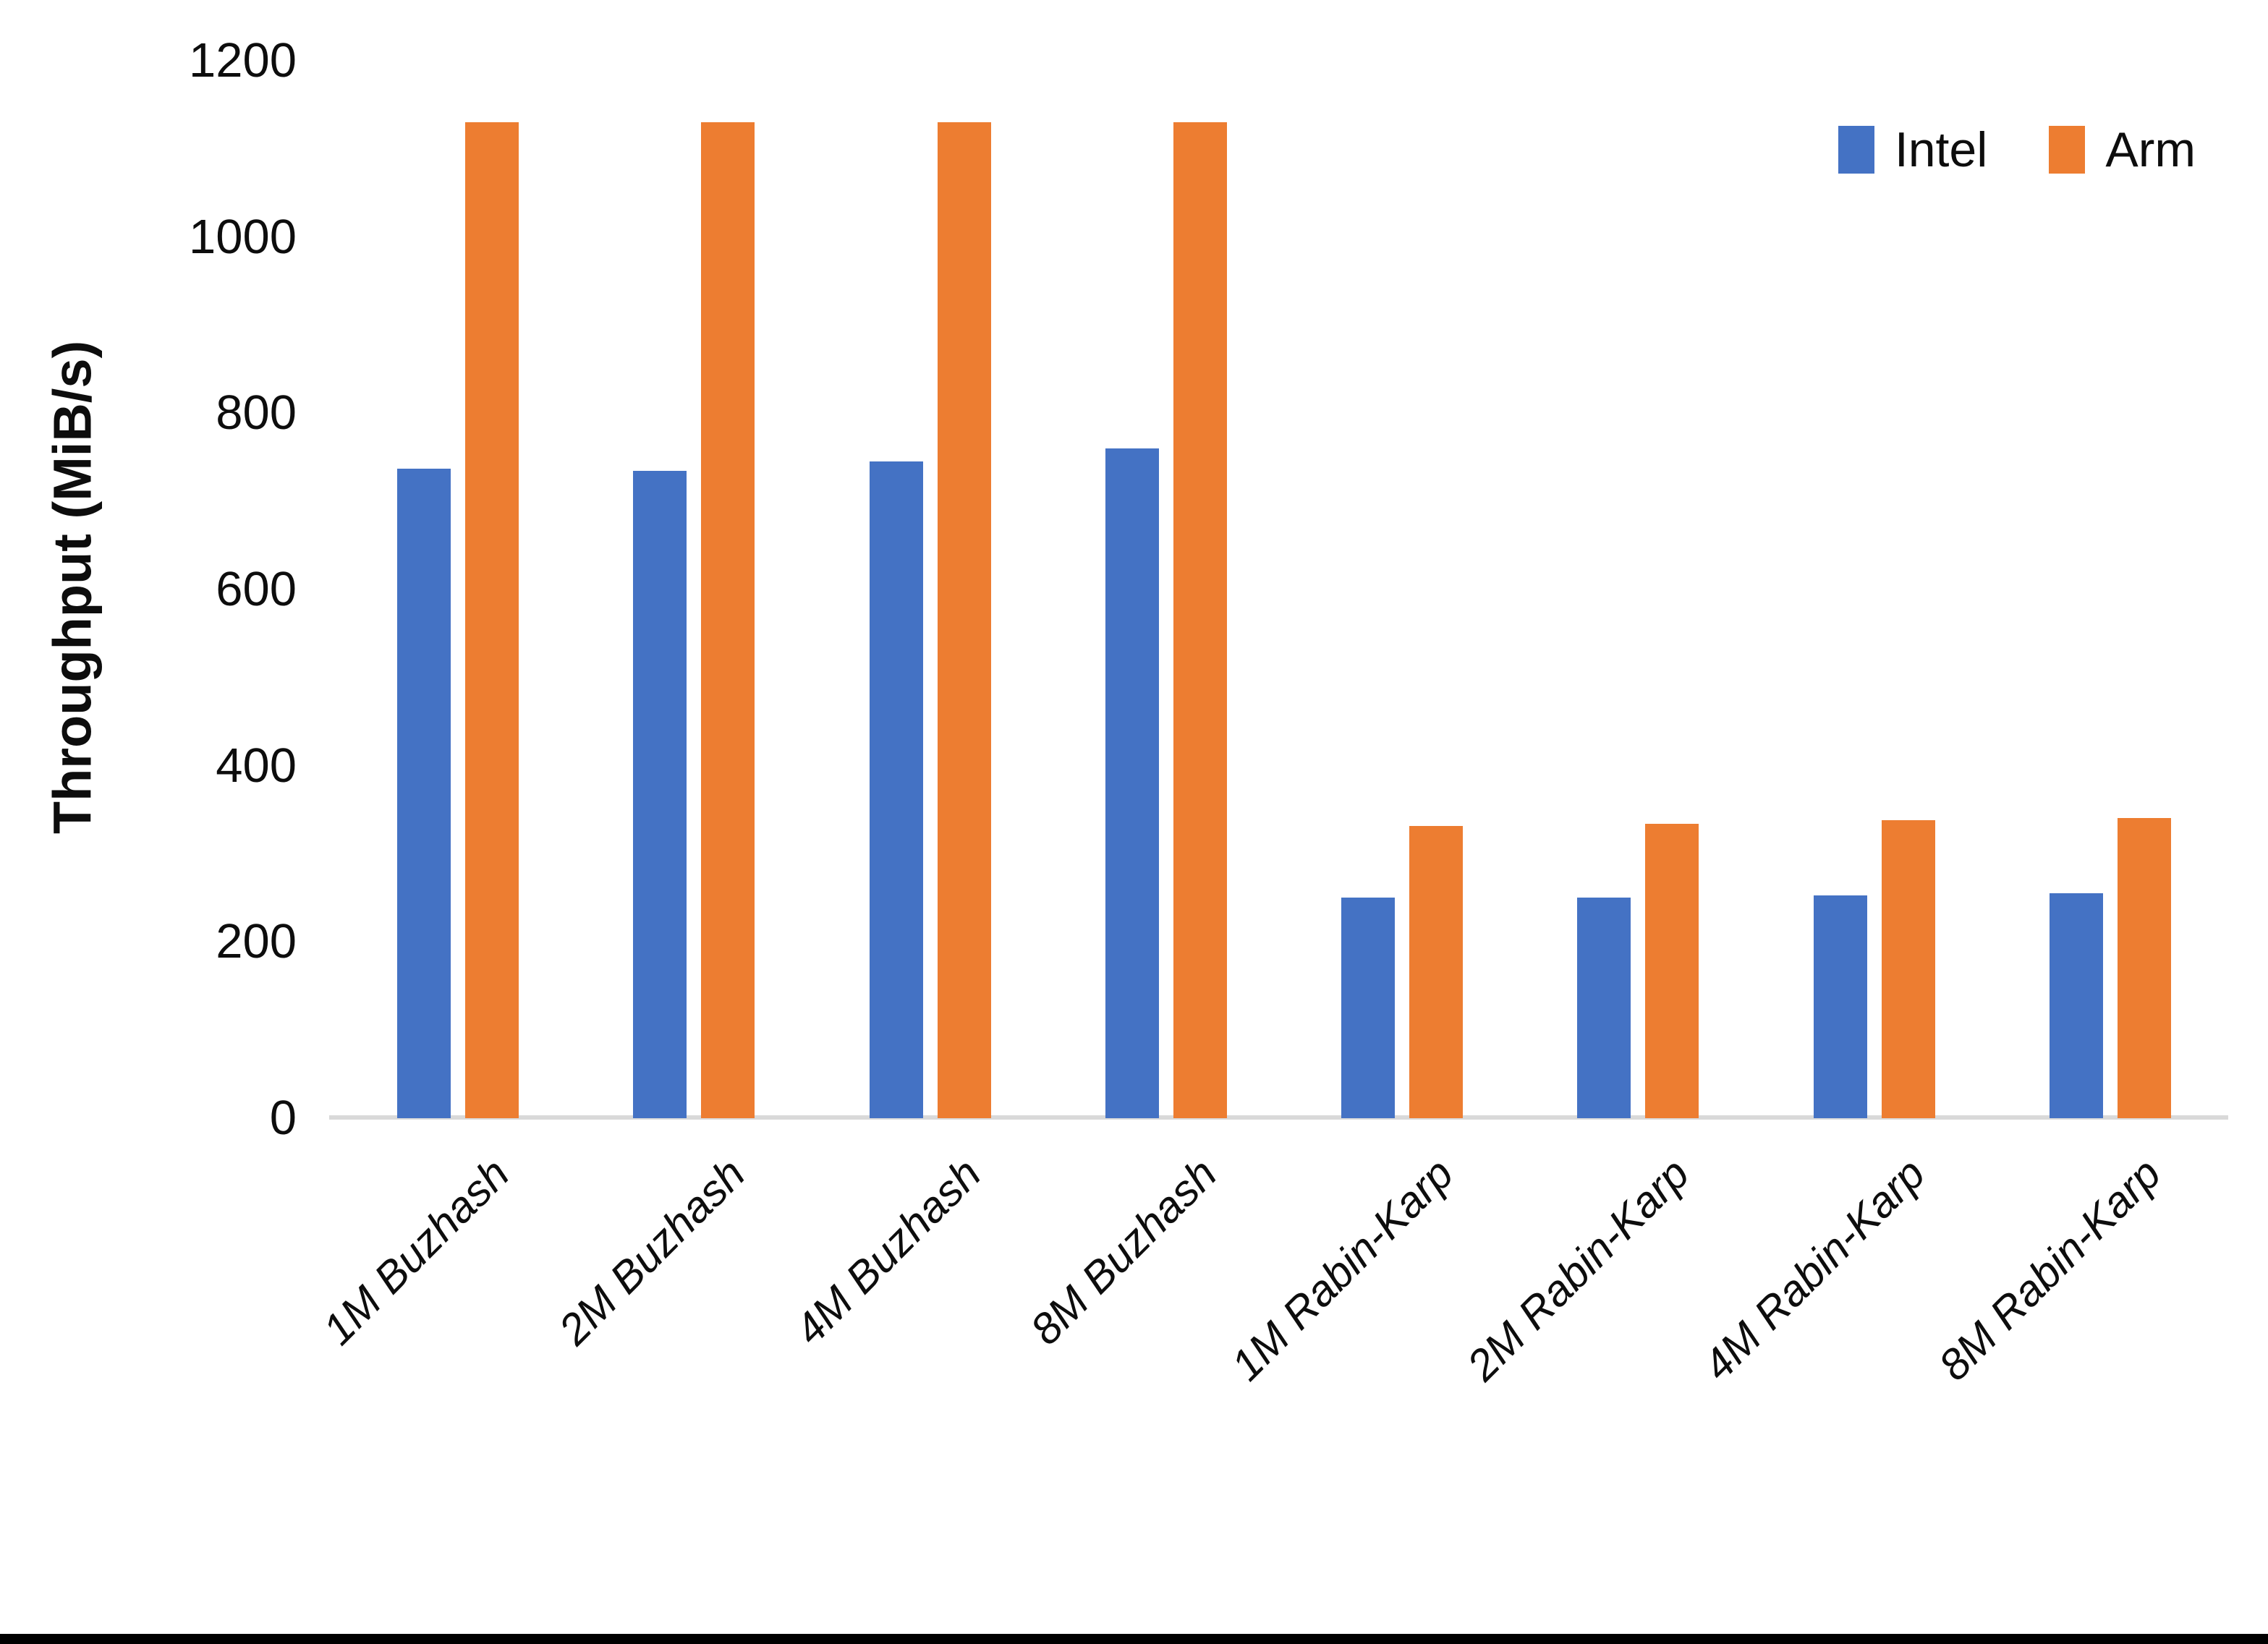 The height and width of the screenshot is (1644, 2268). What do you see at coordinates (283, 1118) in the screenshot?
I see `y-tick-label-0: 0` at bounding box center [283, 1118].